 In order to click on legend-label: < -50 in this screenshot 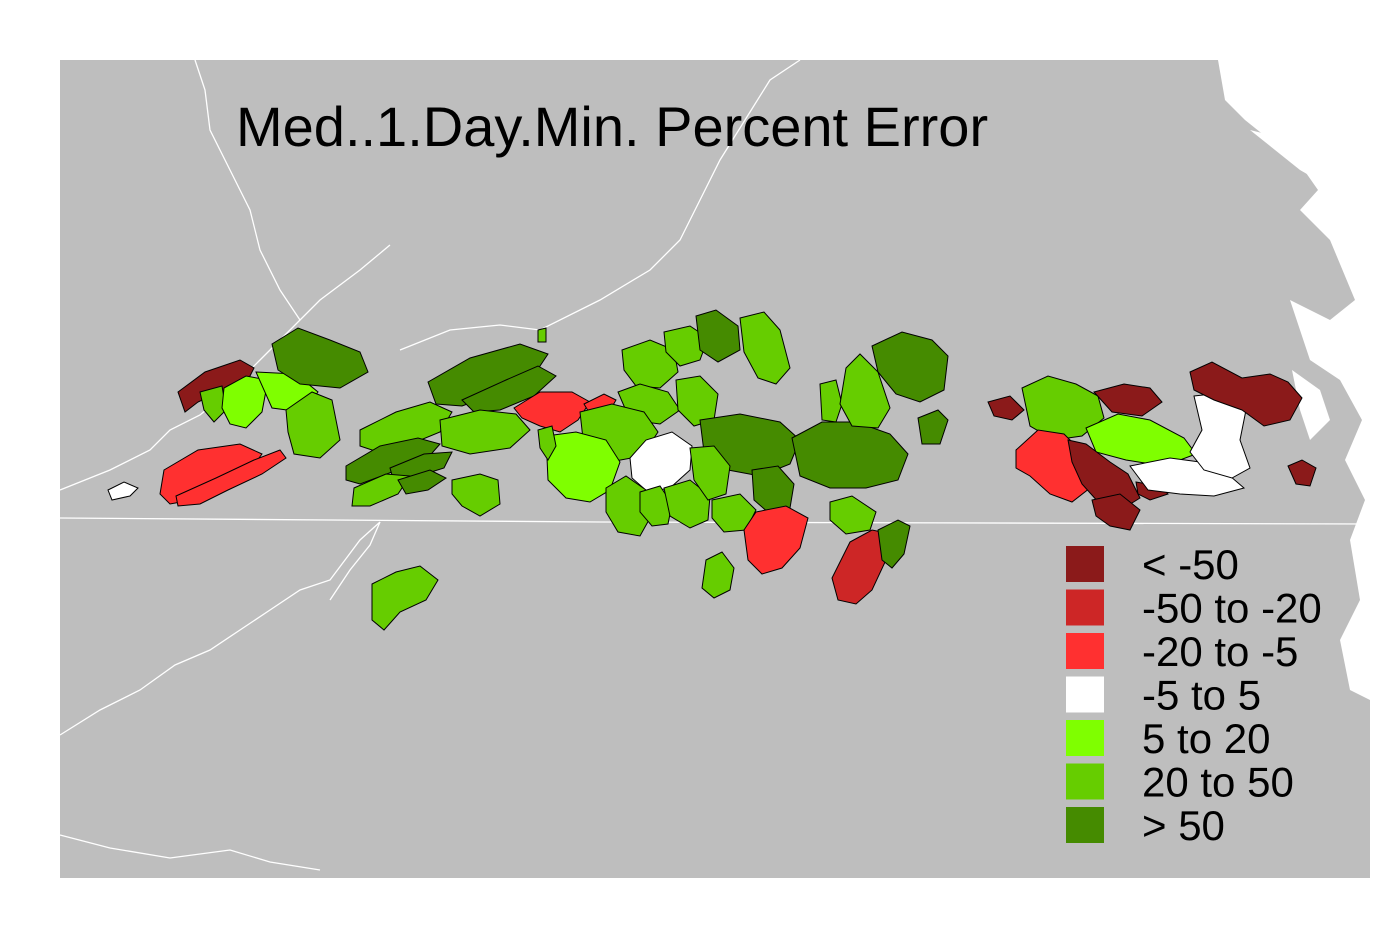, I will do `click(1190, 564)`.